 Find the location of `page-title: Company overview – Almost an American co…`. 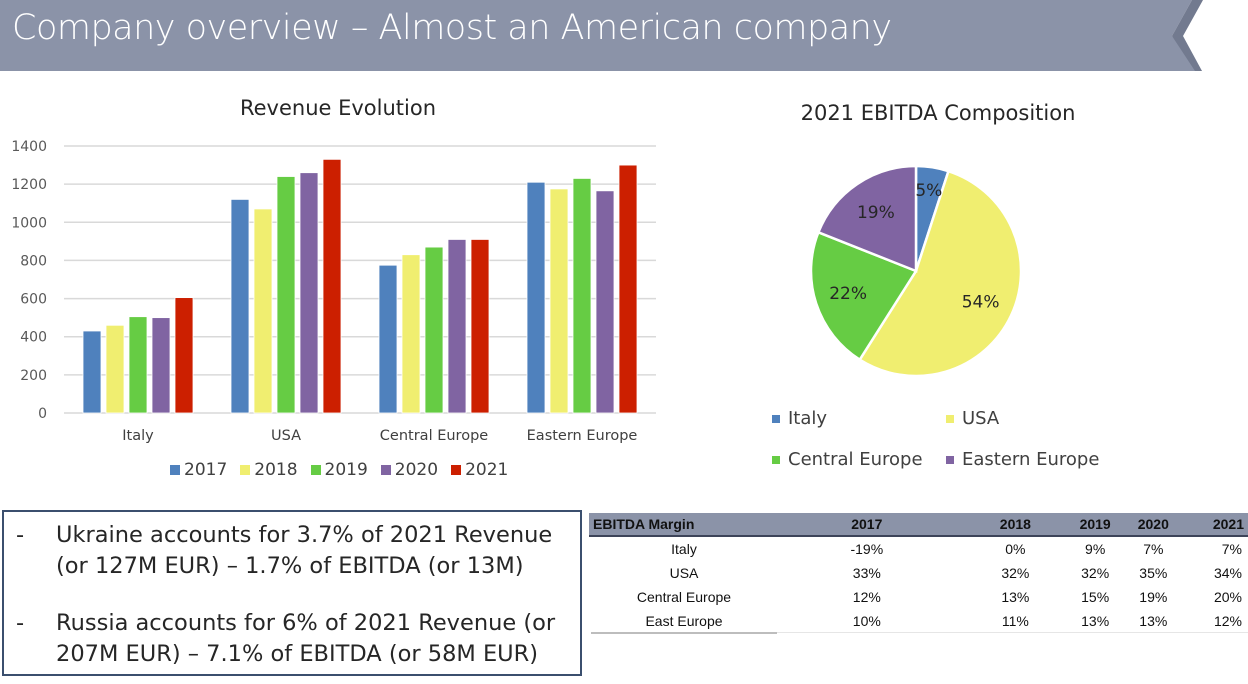

page-title: Company overview – Almost an American co… is located at coordinates (452, 28).